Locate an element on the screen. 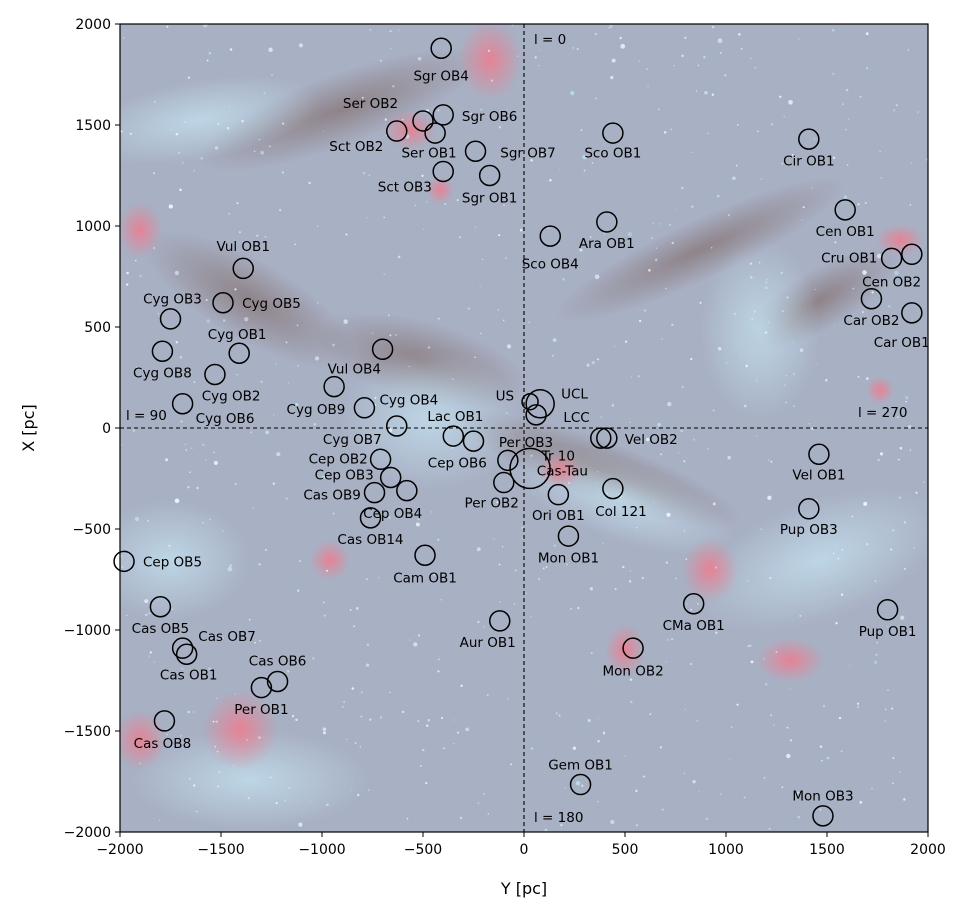 The height and width of the screenshot is (904, 960). association-label: Cen OB2 is located at coordinates (891, 283).